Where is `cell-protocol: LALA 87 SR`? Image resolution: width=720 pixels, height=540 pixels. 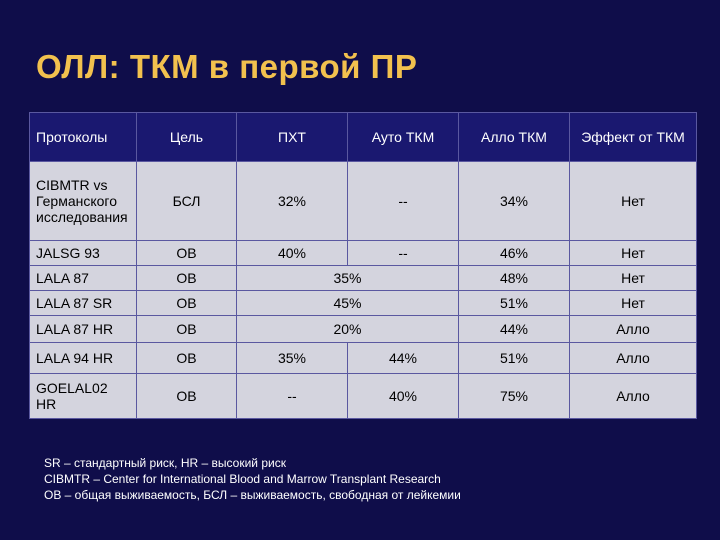
cell-protocol: LALA 87 SR is located at coordinates (83, 303).